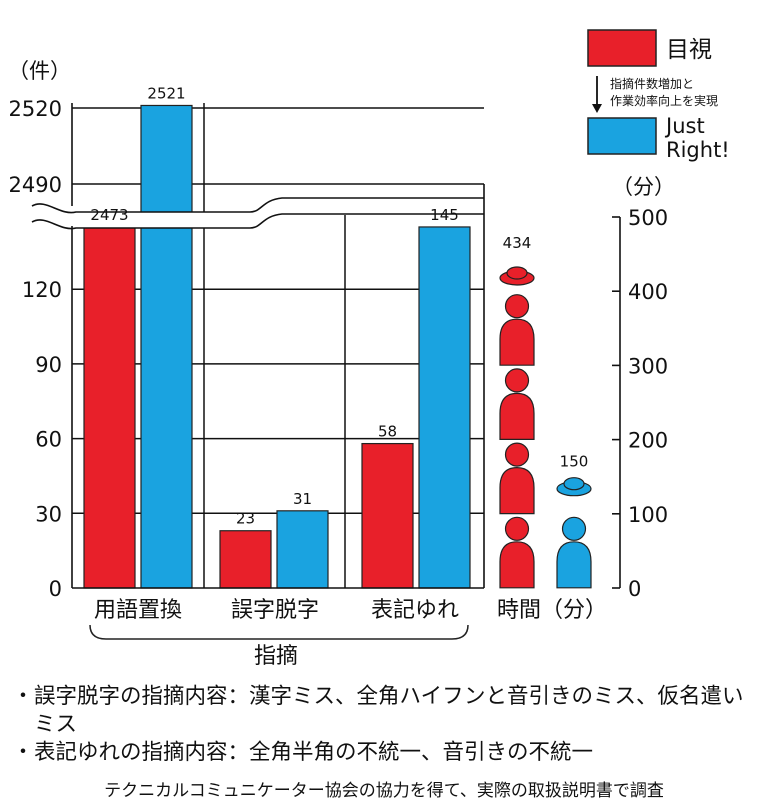 The image size is (768, 809). Describe the element at coordinates (574, 462) in the screenshot. I see `time-value-label: 150` at that location.